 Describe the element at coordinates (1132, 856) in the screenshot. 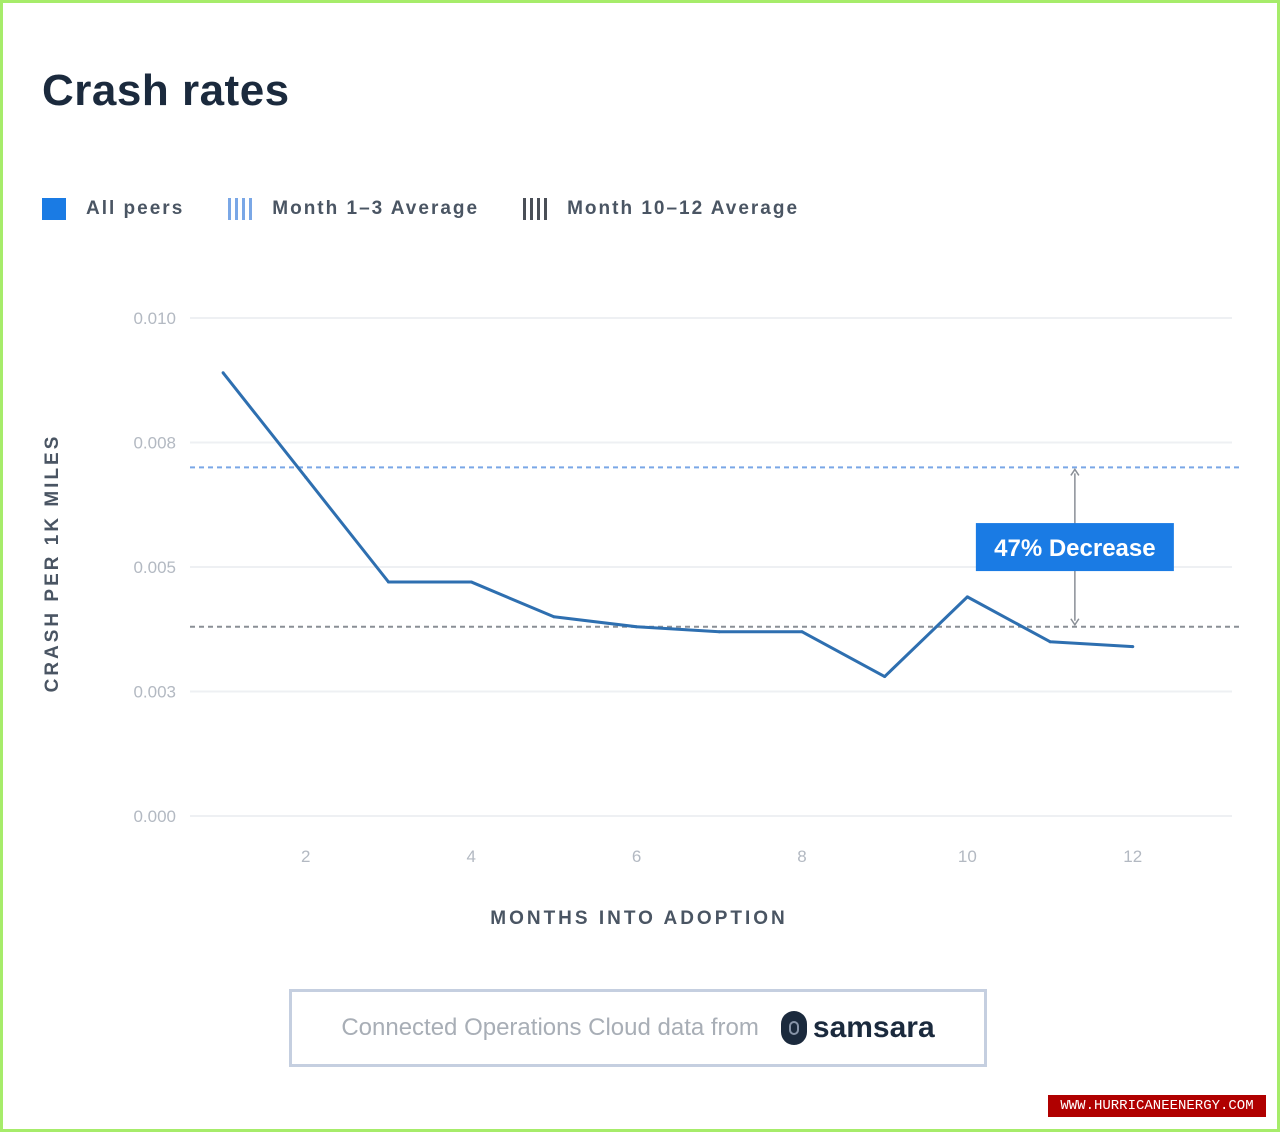

I see `x-tick-label: 12` at that location.